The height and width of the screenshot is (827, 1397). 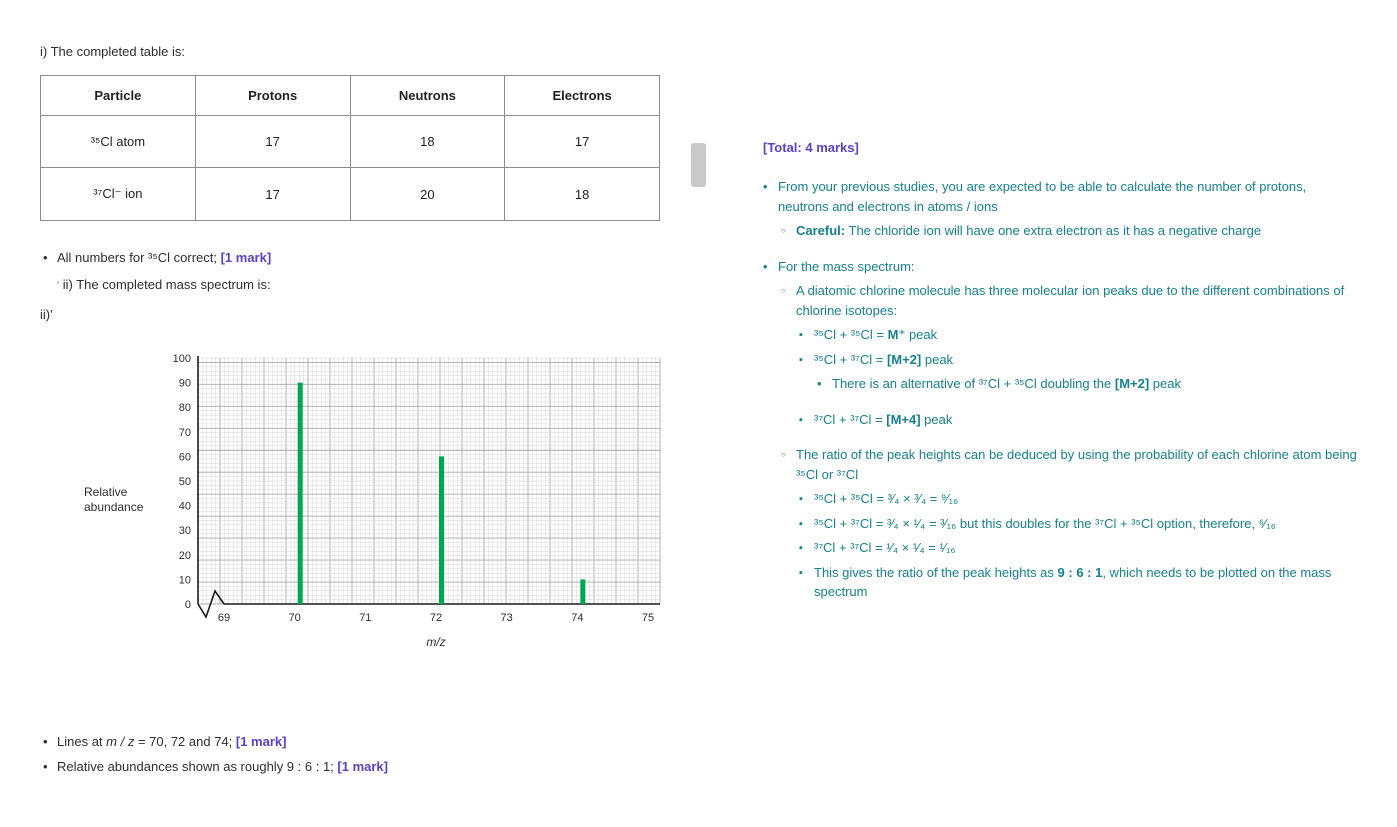 I want to click on list-item-text: ³⁵Cl + ³⁵Cl = M⁺ peak, so click(x=876, y=334).